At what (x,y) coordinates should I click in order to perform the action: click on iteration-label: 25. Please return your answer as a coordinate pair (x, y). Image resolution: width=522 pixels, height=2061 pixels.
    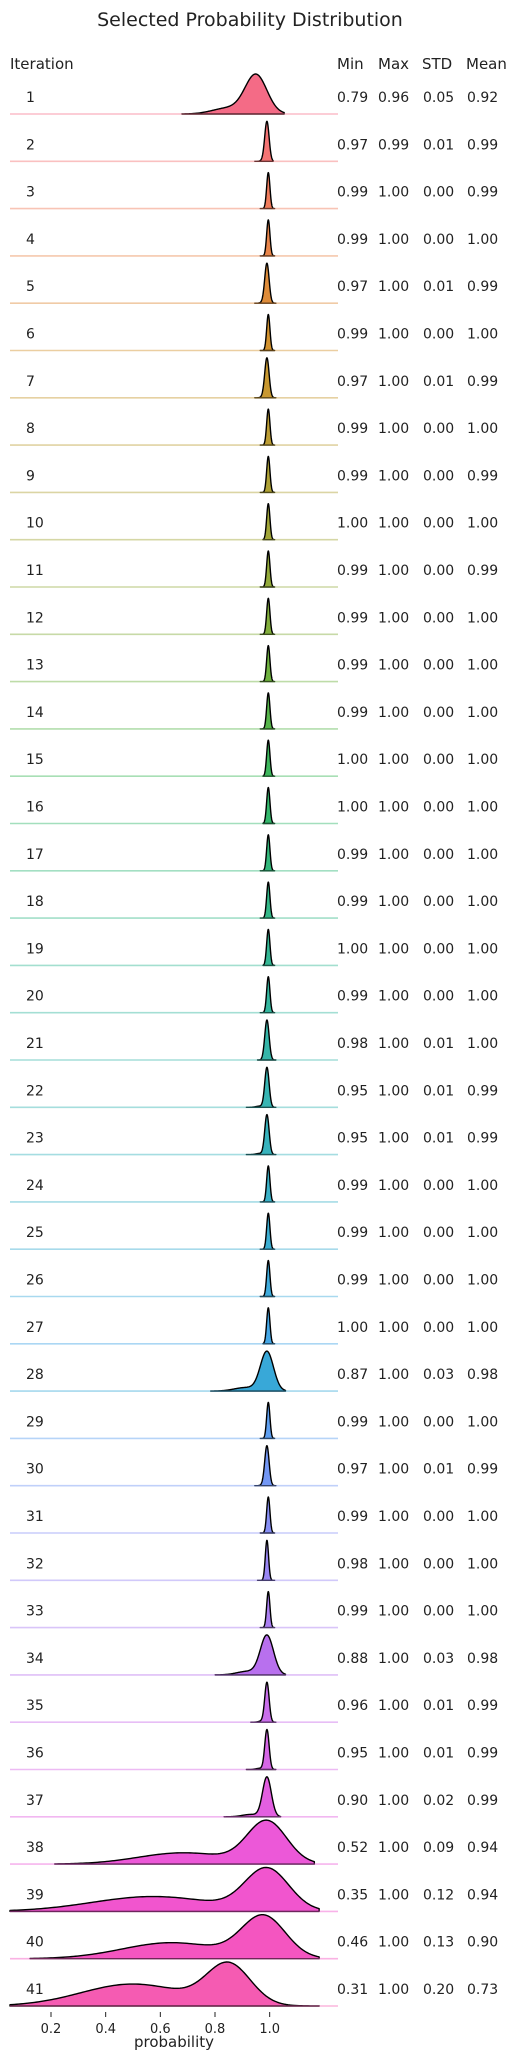
    Looking at the image, I should click on (35, 1233).